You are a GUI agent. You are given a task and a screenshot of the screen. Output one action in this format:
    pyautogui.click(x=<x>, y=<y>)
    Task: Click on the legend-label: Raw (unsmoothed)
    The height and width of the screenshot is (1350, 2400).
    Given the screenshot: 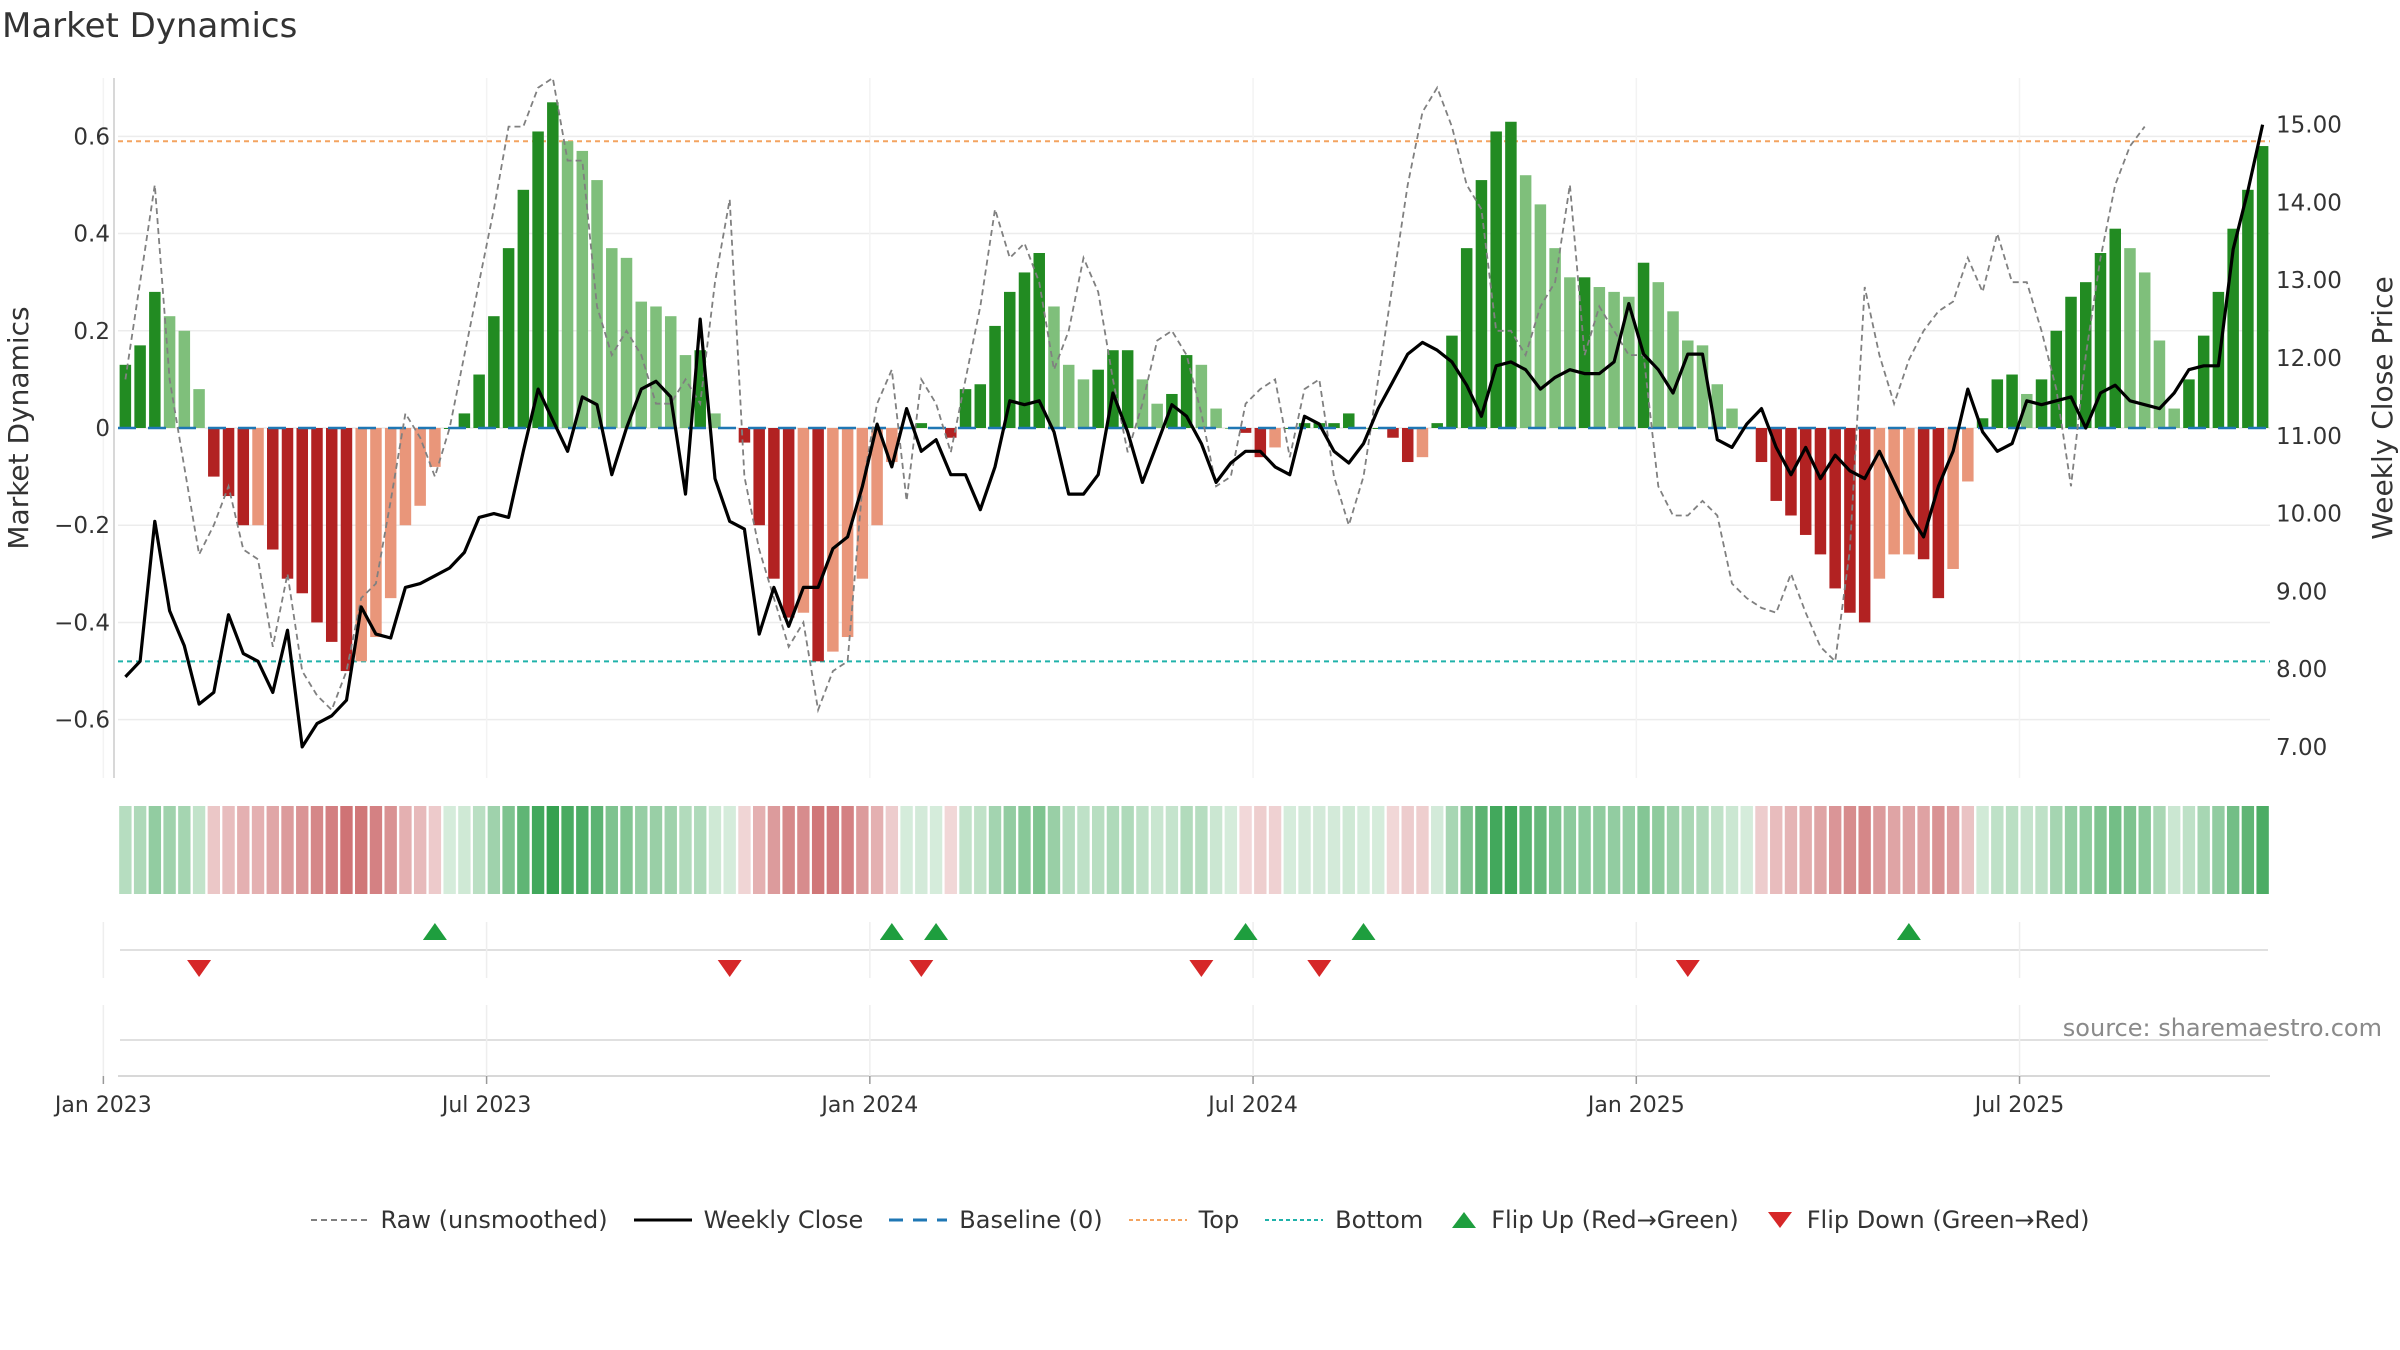 What is the action you would take?
    pyautogui.click(x=494, y=1220)
    